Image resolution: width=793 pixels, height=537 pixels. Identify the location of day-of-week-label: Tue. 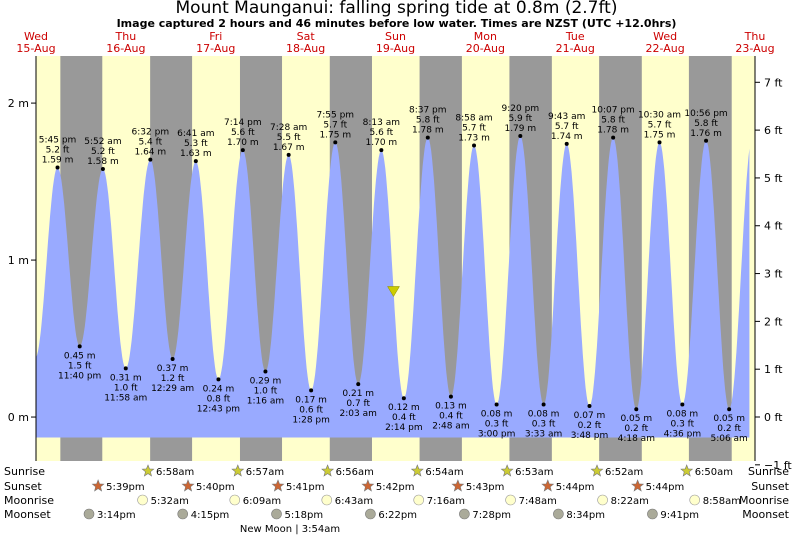
(575, 36).